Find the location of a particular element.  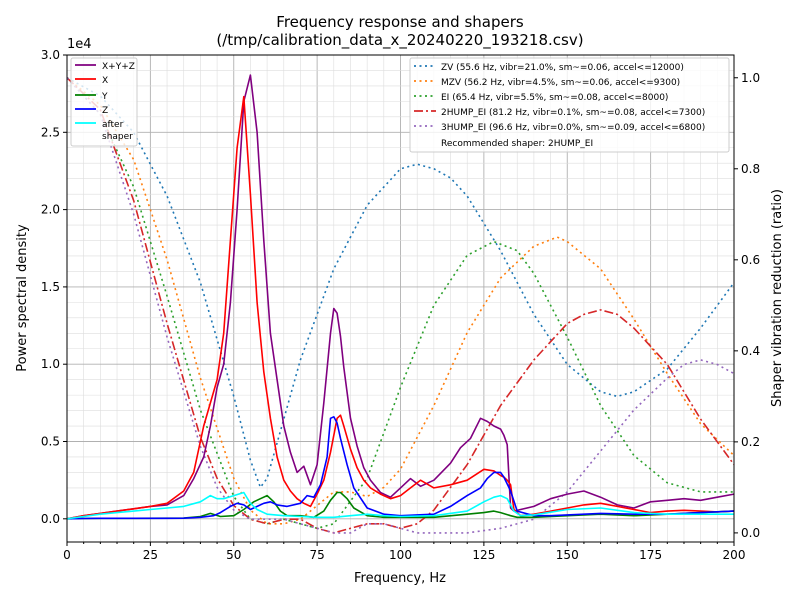

legend-psd-label: Y is located at coordinates (104, 97).